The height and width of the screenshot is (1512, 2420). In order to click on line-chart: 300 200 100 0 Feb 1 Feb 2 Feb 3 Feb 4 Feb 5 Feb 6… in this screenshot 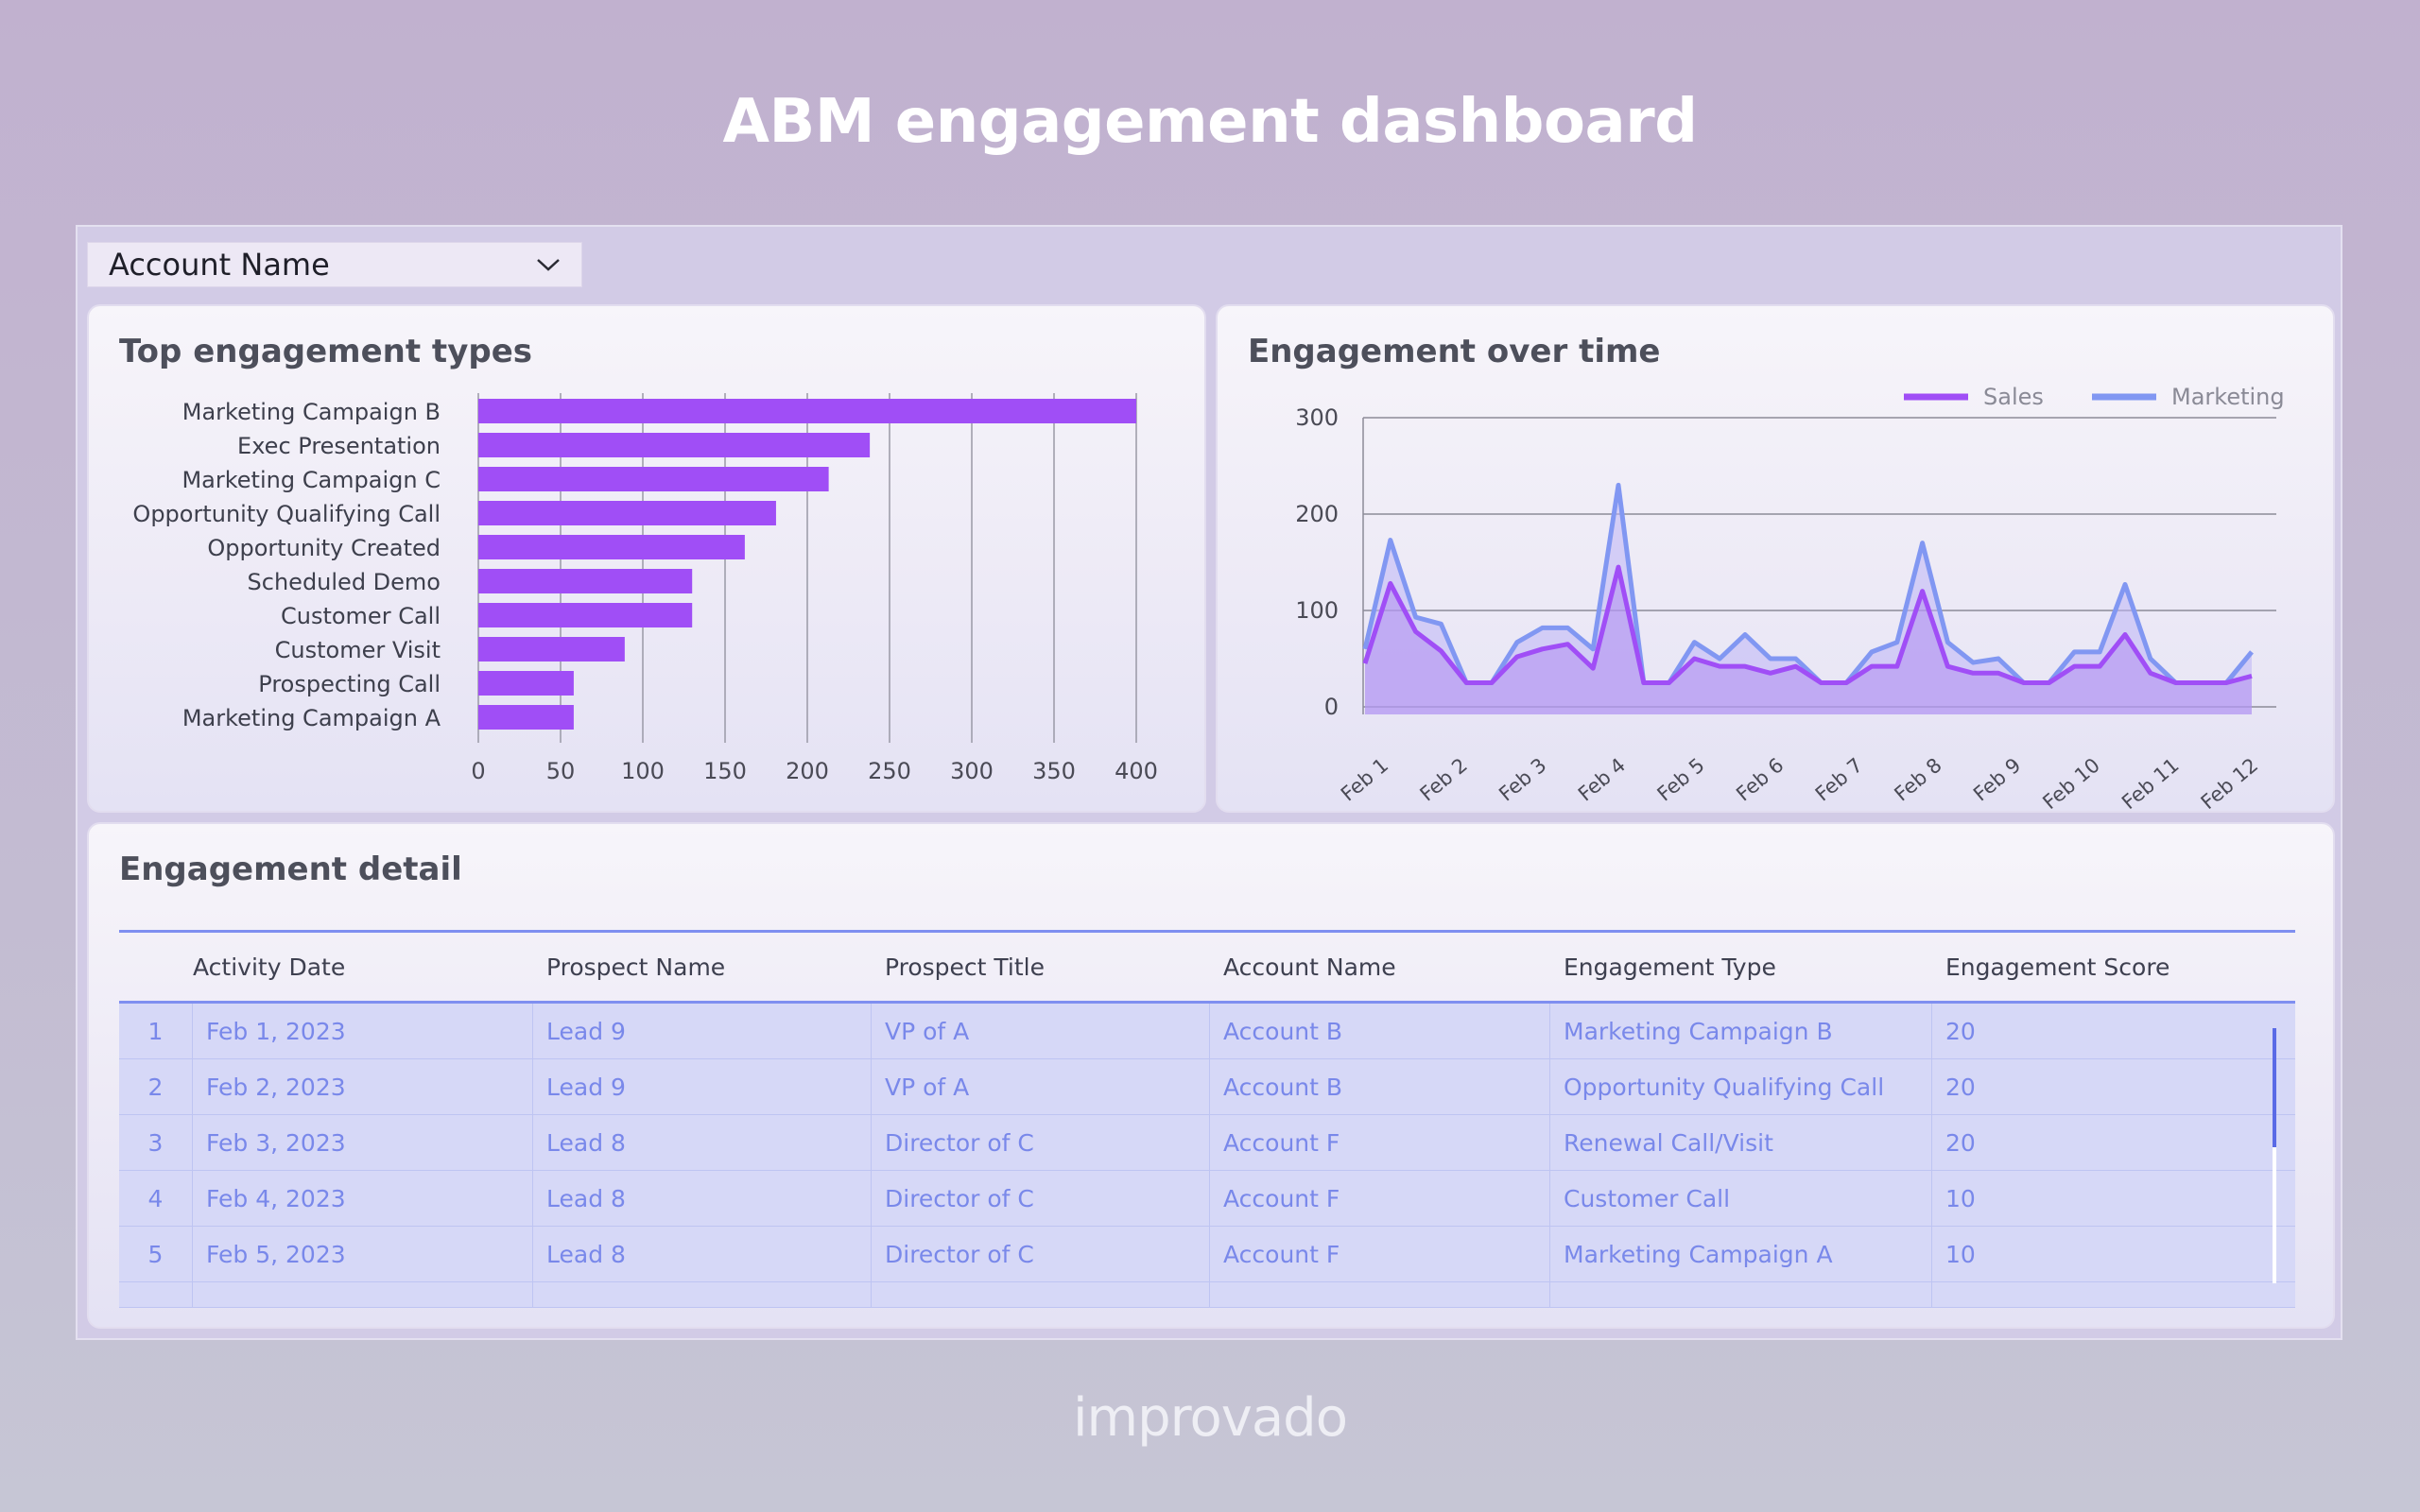, I will do `click(1790, 599)`.